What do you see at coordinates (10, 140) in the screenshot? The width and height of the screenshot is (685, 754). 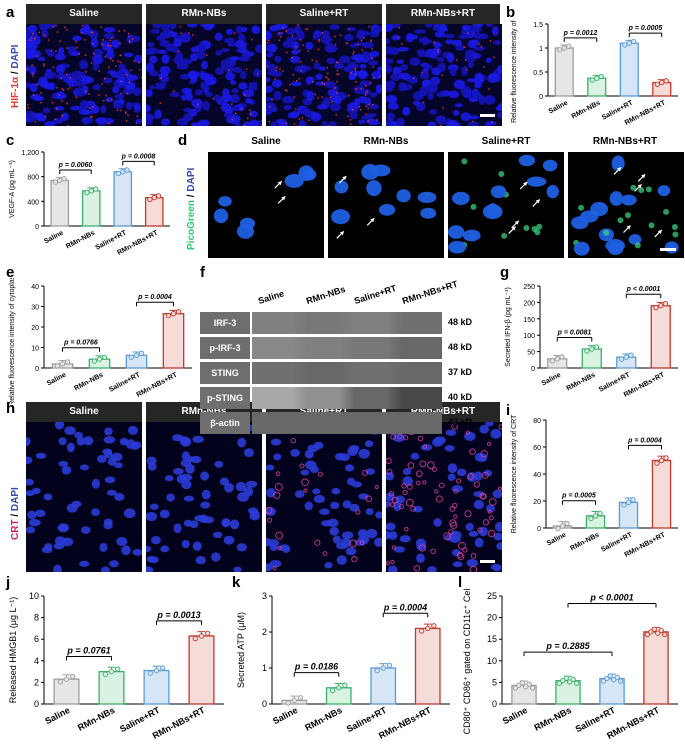 I see `panel-label-c: c` at bounding box center [10, 140].